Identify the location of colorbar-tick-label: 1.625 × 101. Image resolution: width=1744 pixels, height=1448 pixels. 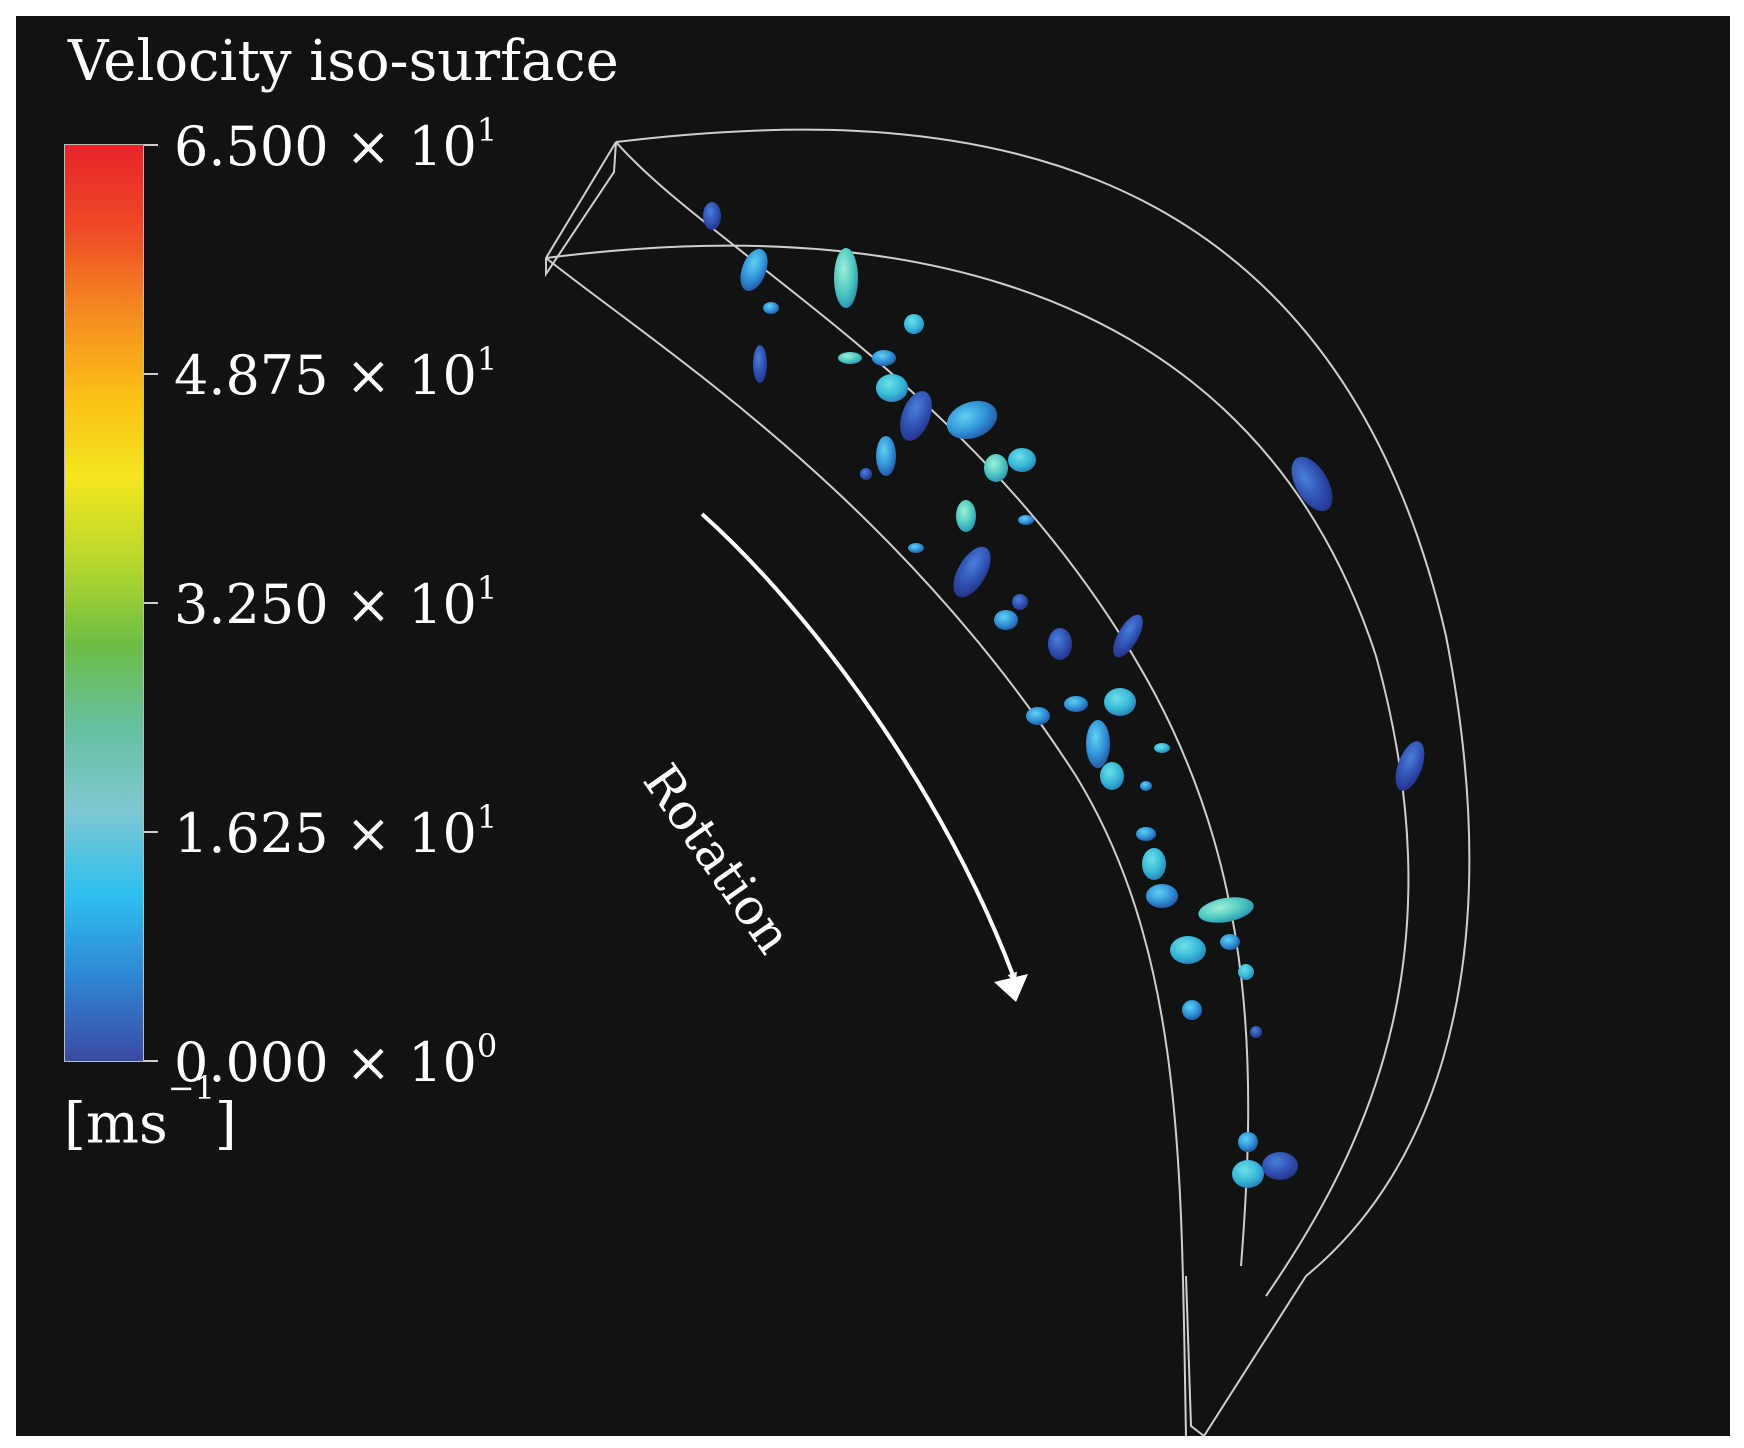
(336, 831).